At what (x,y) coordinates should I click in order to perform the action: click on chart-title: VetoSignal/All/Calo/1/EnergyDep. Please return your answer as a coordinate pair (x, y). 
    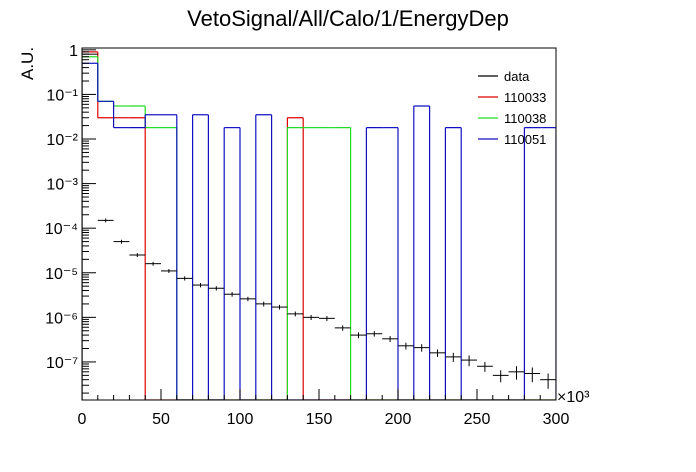
    Looking at the image, I should click on (348, 18).